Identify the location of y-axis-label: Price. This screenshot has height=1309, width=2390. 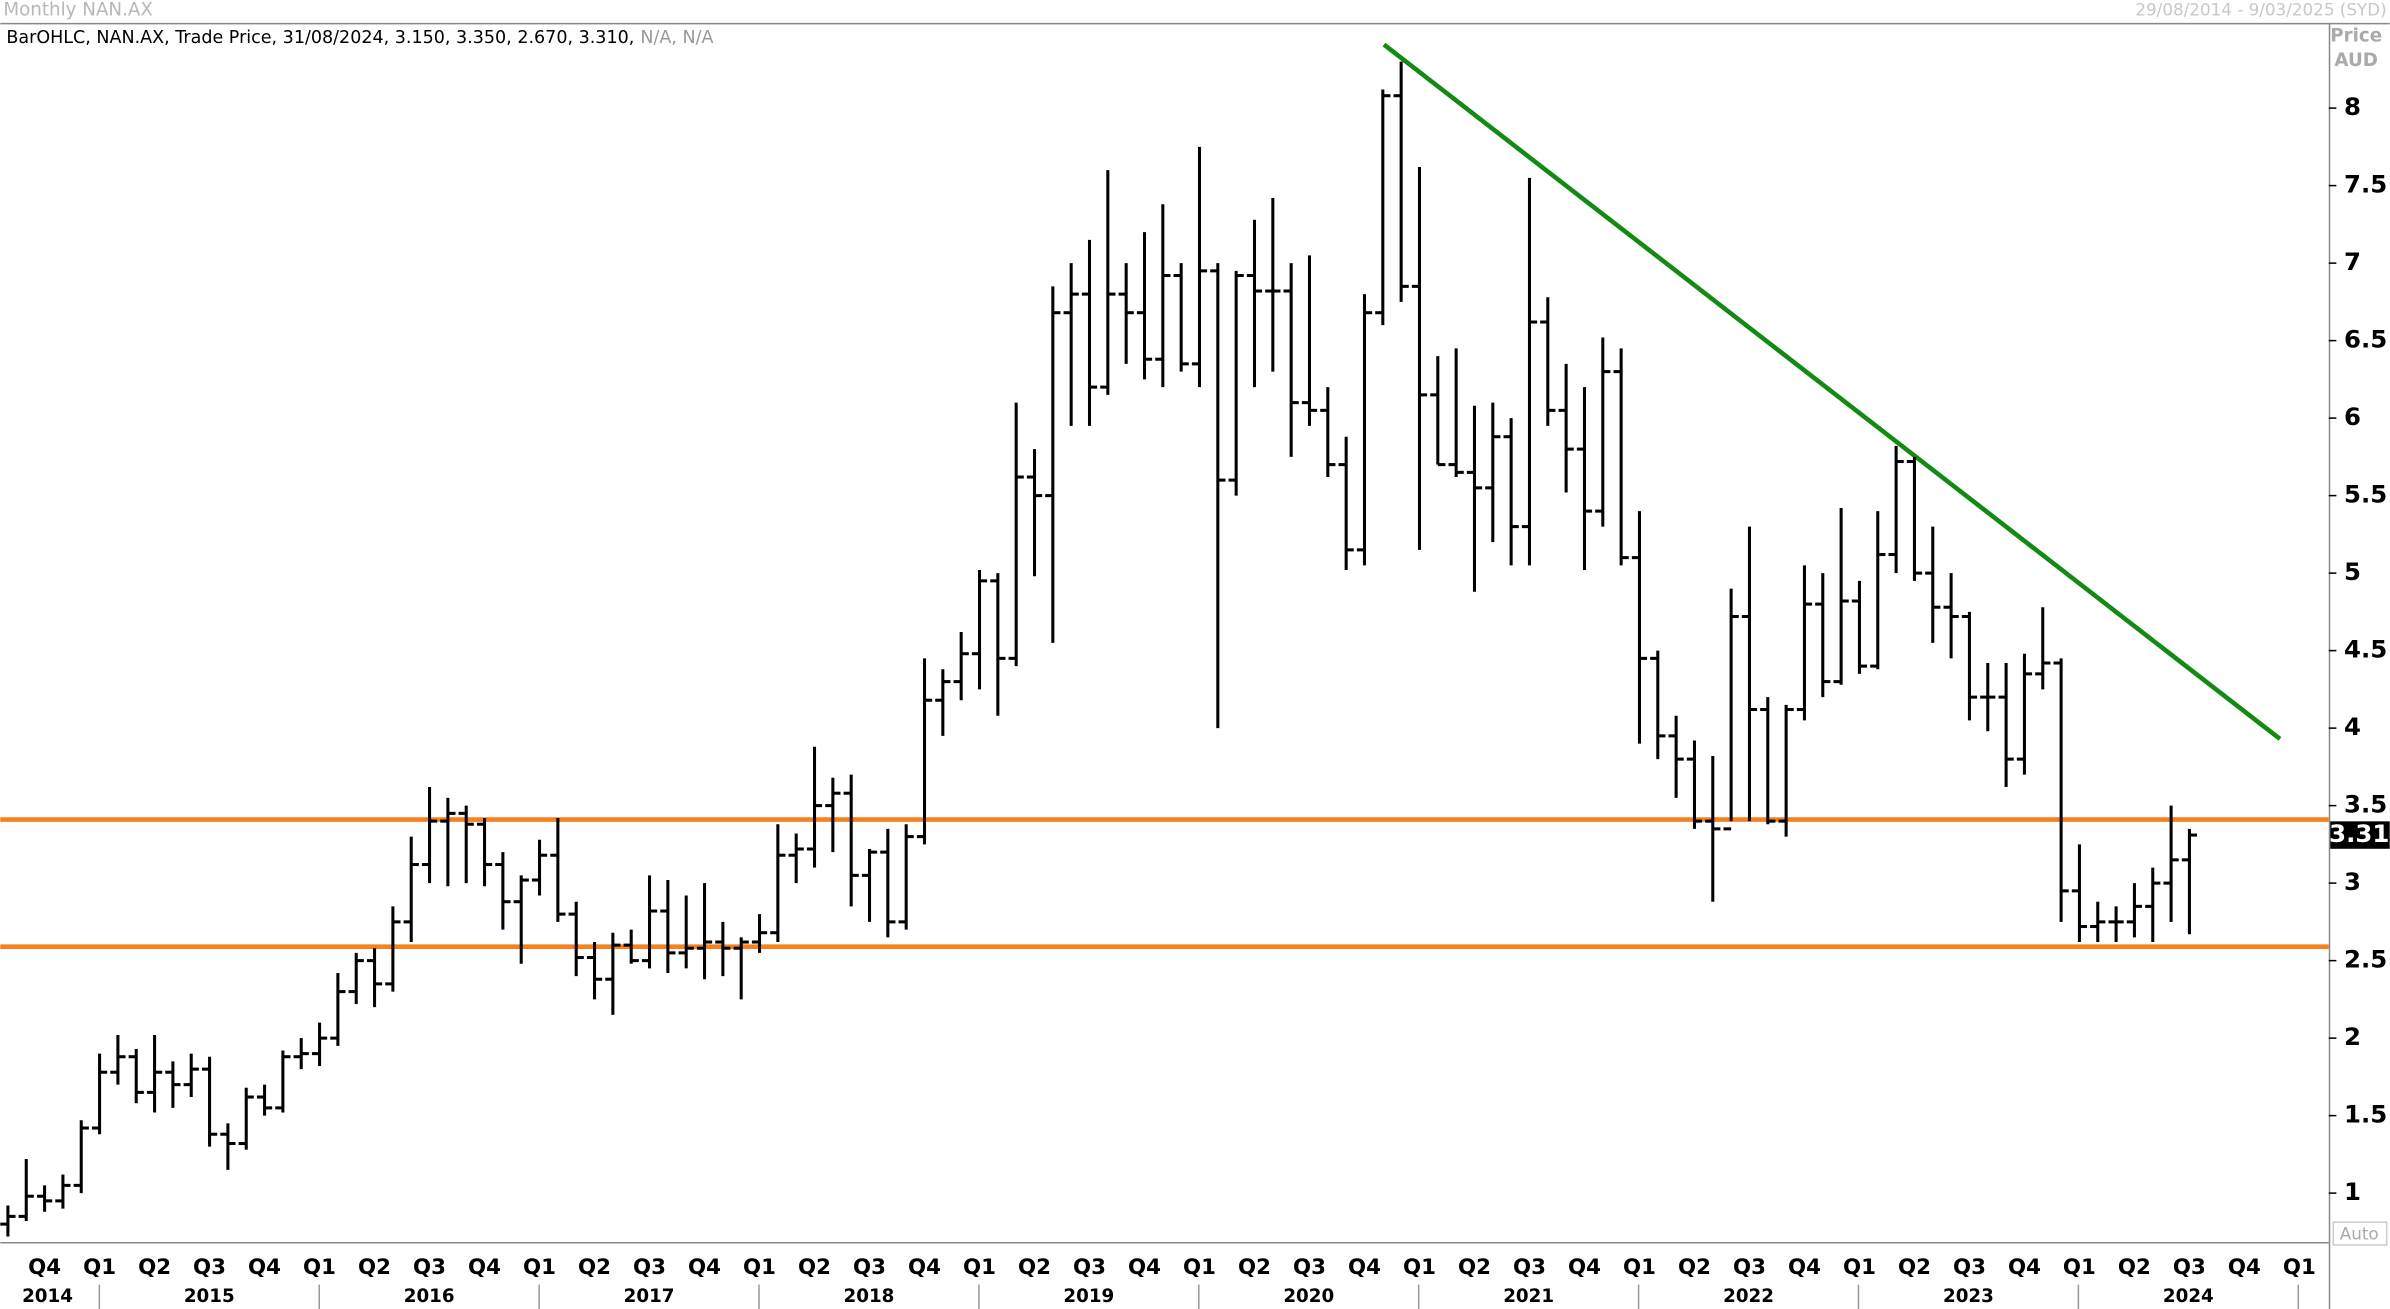
(2356, 36).